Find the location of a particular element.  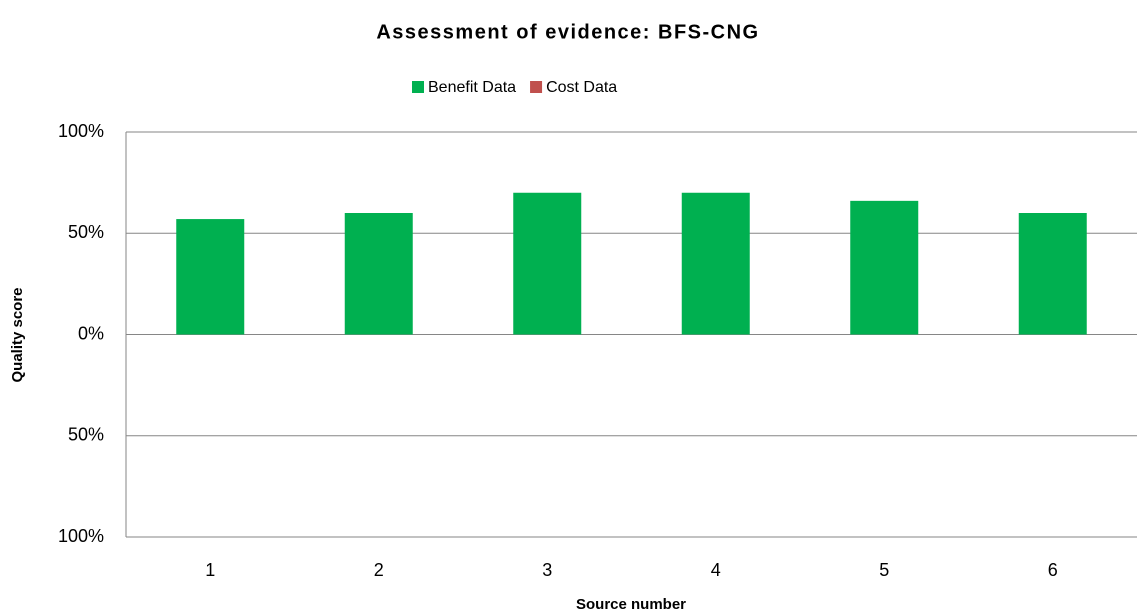

x-tick-label: 4 is located at coordinates (716, 570).